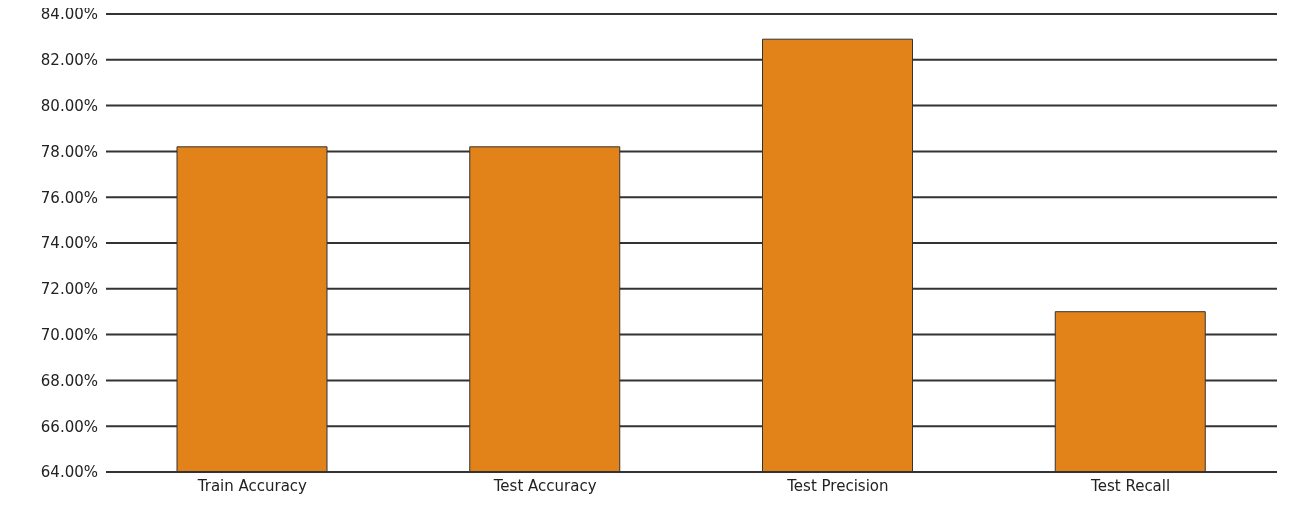 This screenshot has height=520, width=1289. I want to click on y-tick-label: 70.00%, so click(69, 334).